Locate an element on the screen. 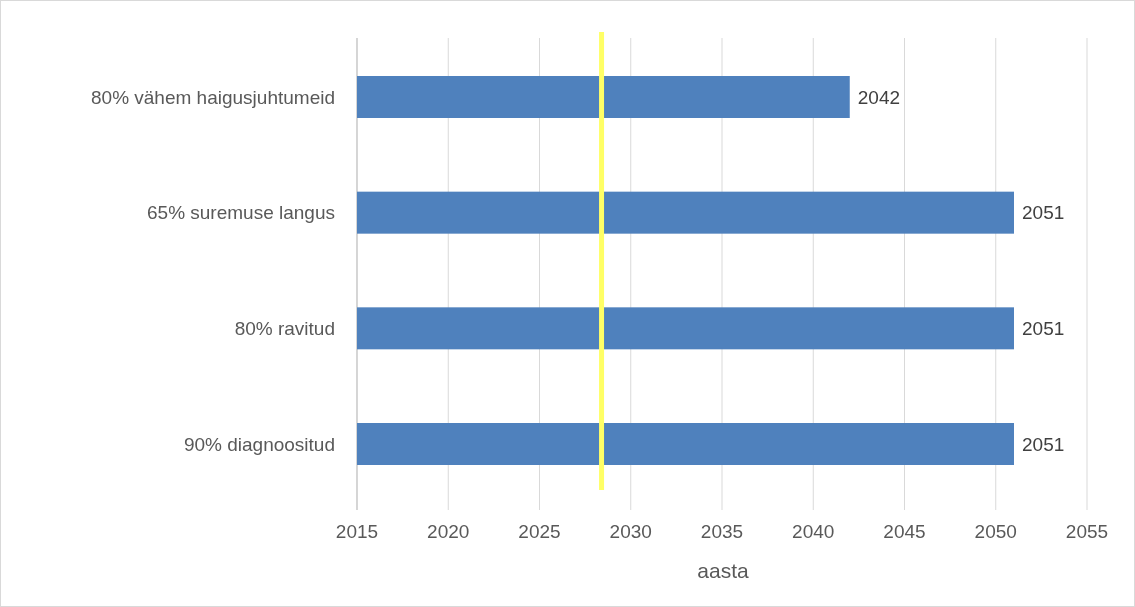  x-tick-label: 2035 is located at coordinates (722, 531).